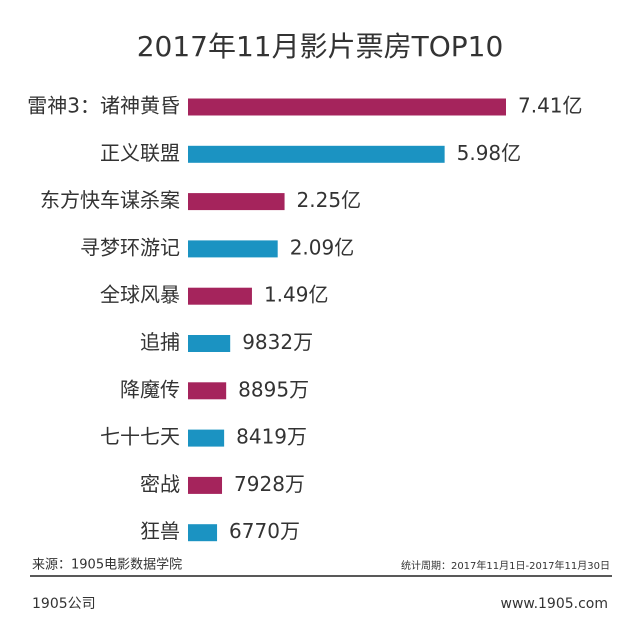 This screenshot has width=640, height=640. Describe the element at coordinates (107, 565) in the screenshot. I see `source: 来源：1905电影数据学院` at that location.